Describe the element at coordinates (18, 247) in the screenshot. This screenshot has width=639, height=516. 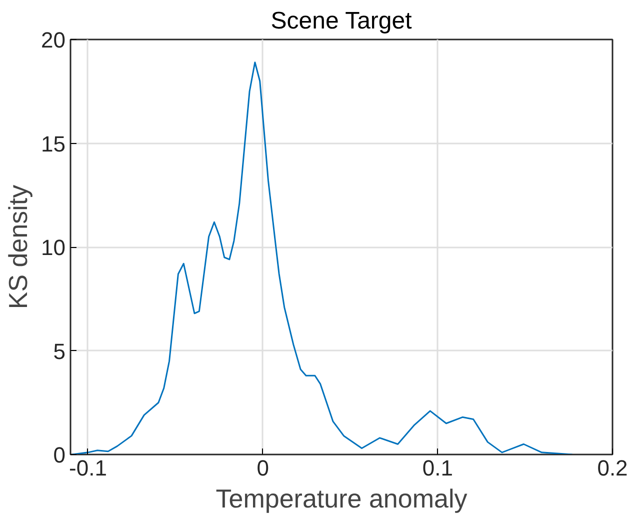
I see `y-axis-title: KS density` at that location.